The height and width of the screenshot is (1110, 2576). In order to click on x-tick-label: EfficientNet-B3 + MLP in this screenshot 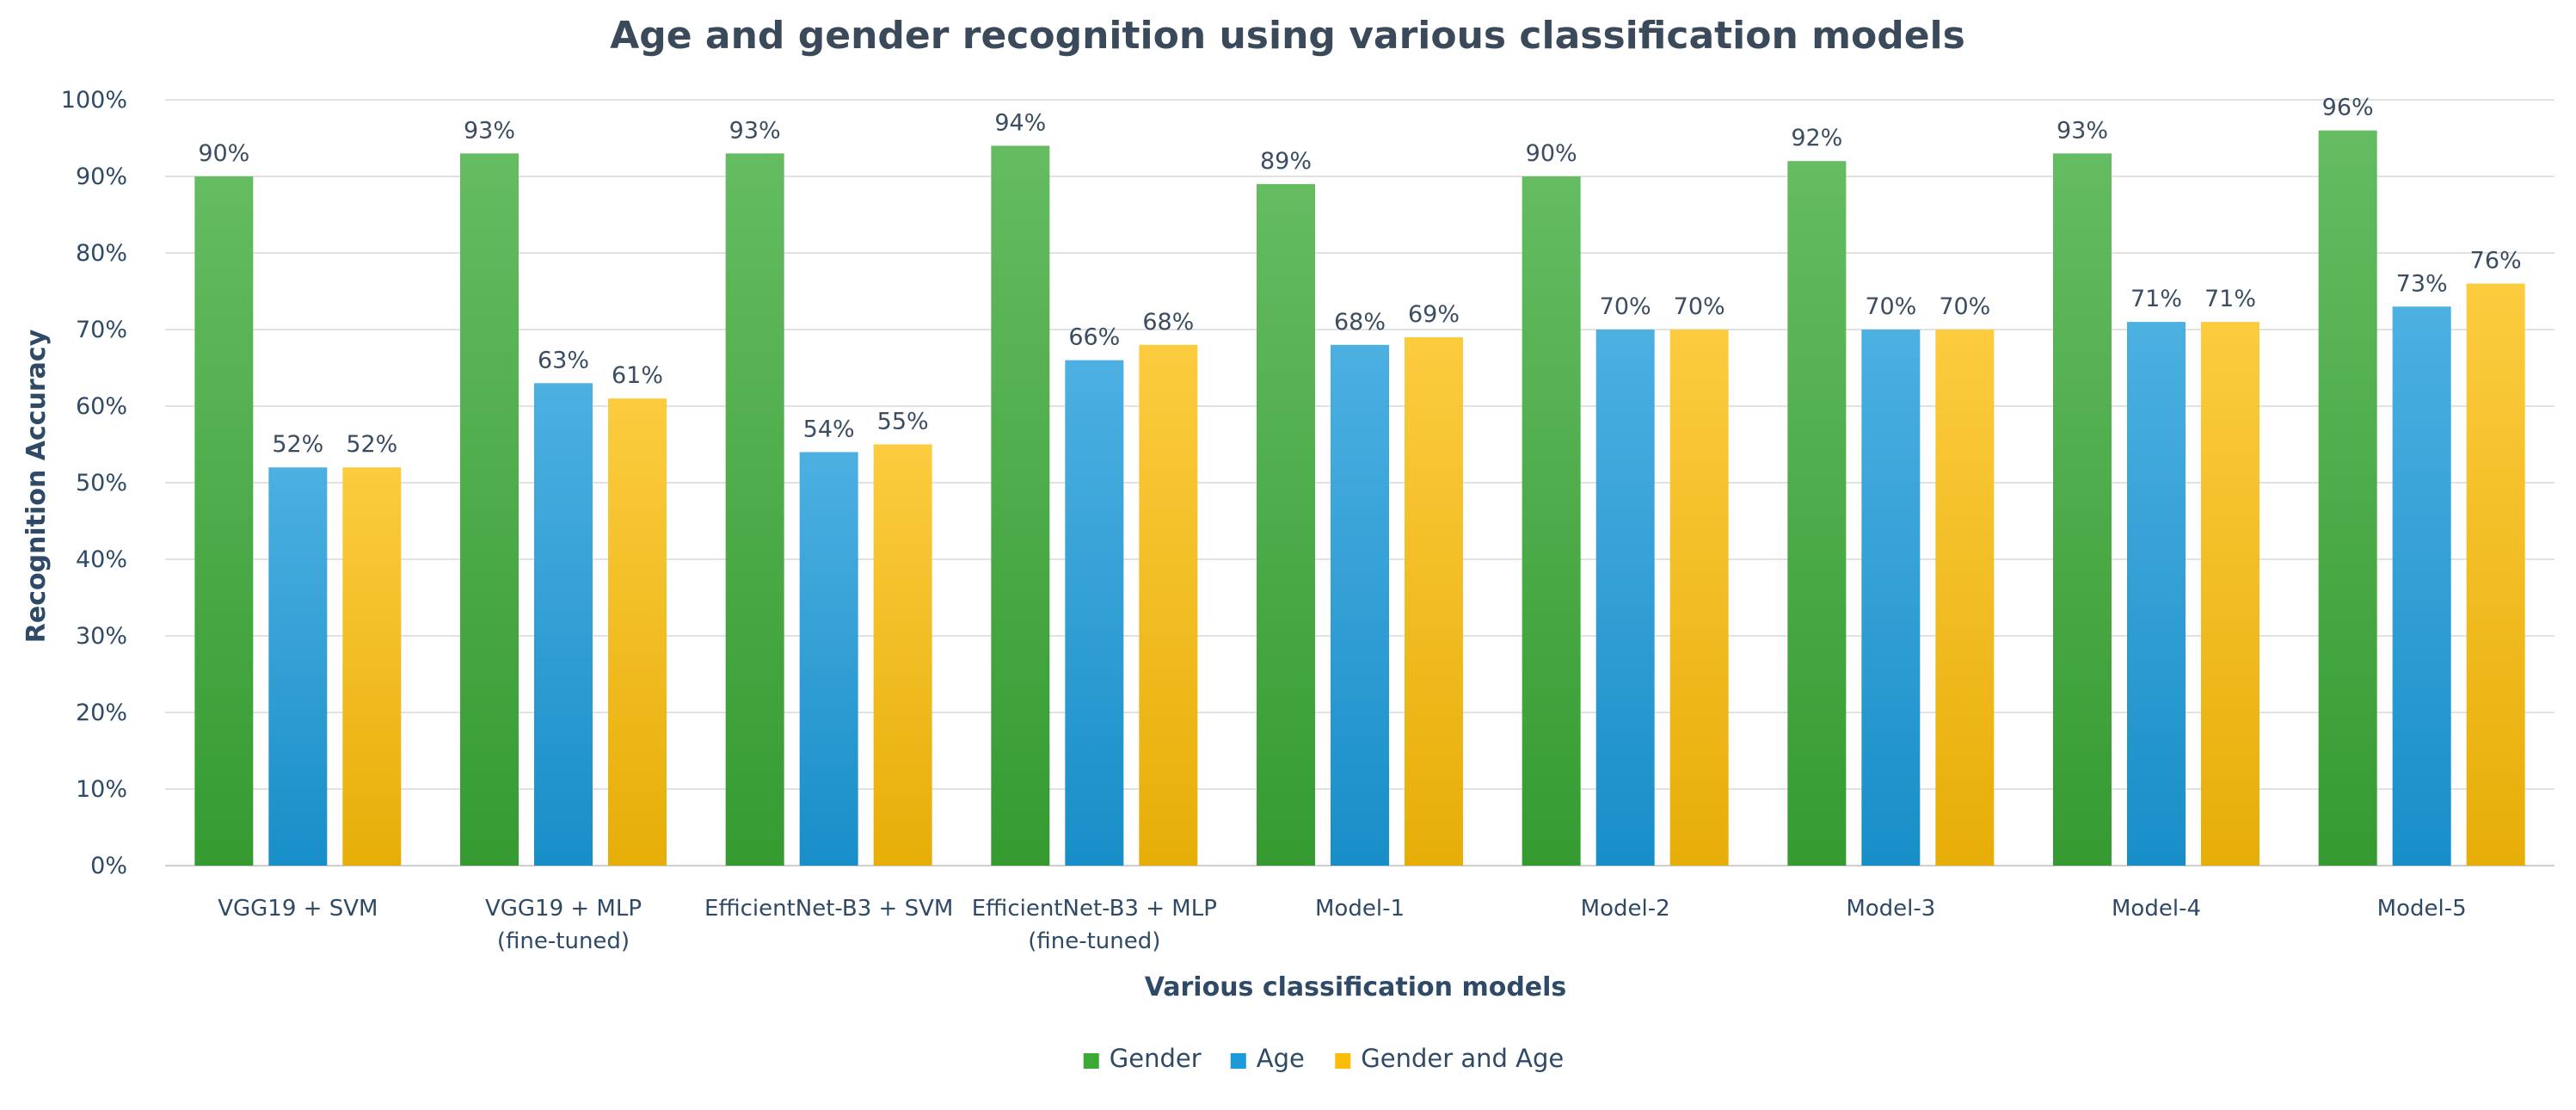, I will do `click(1094, 909)`.